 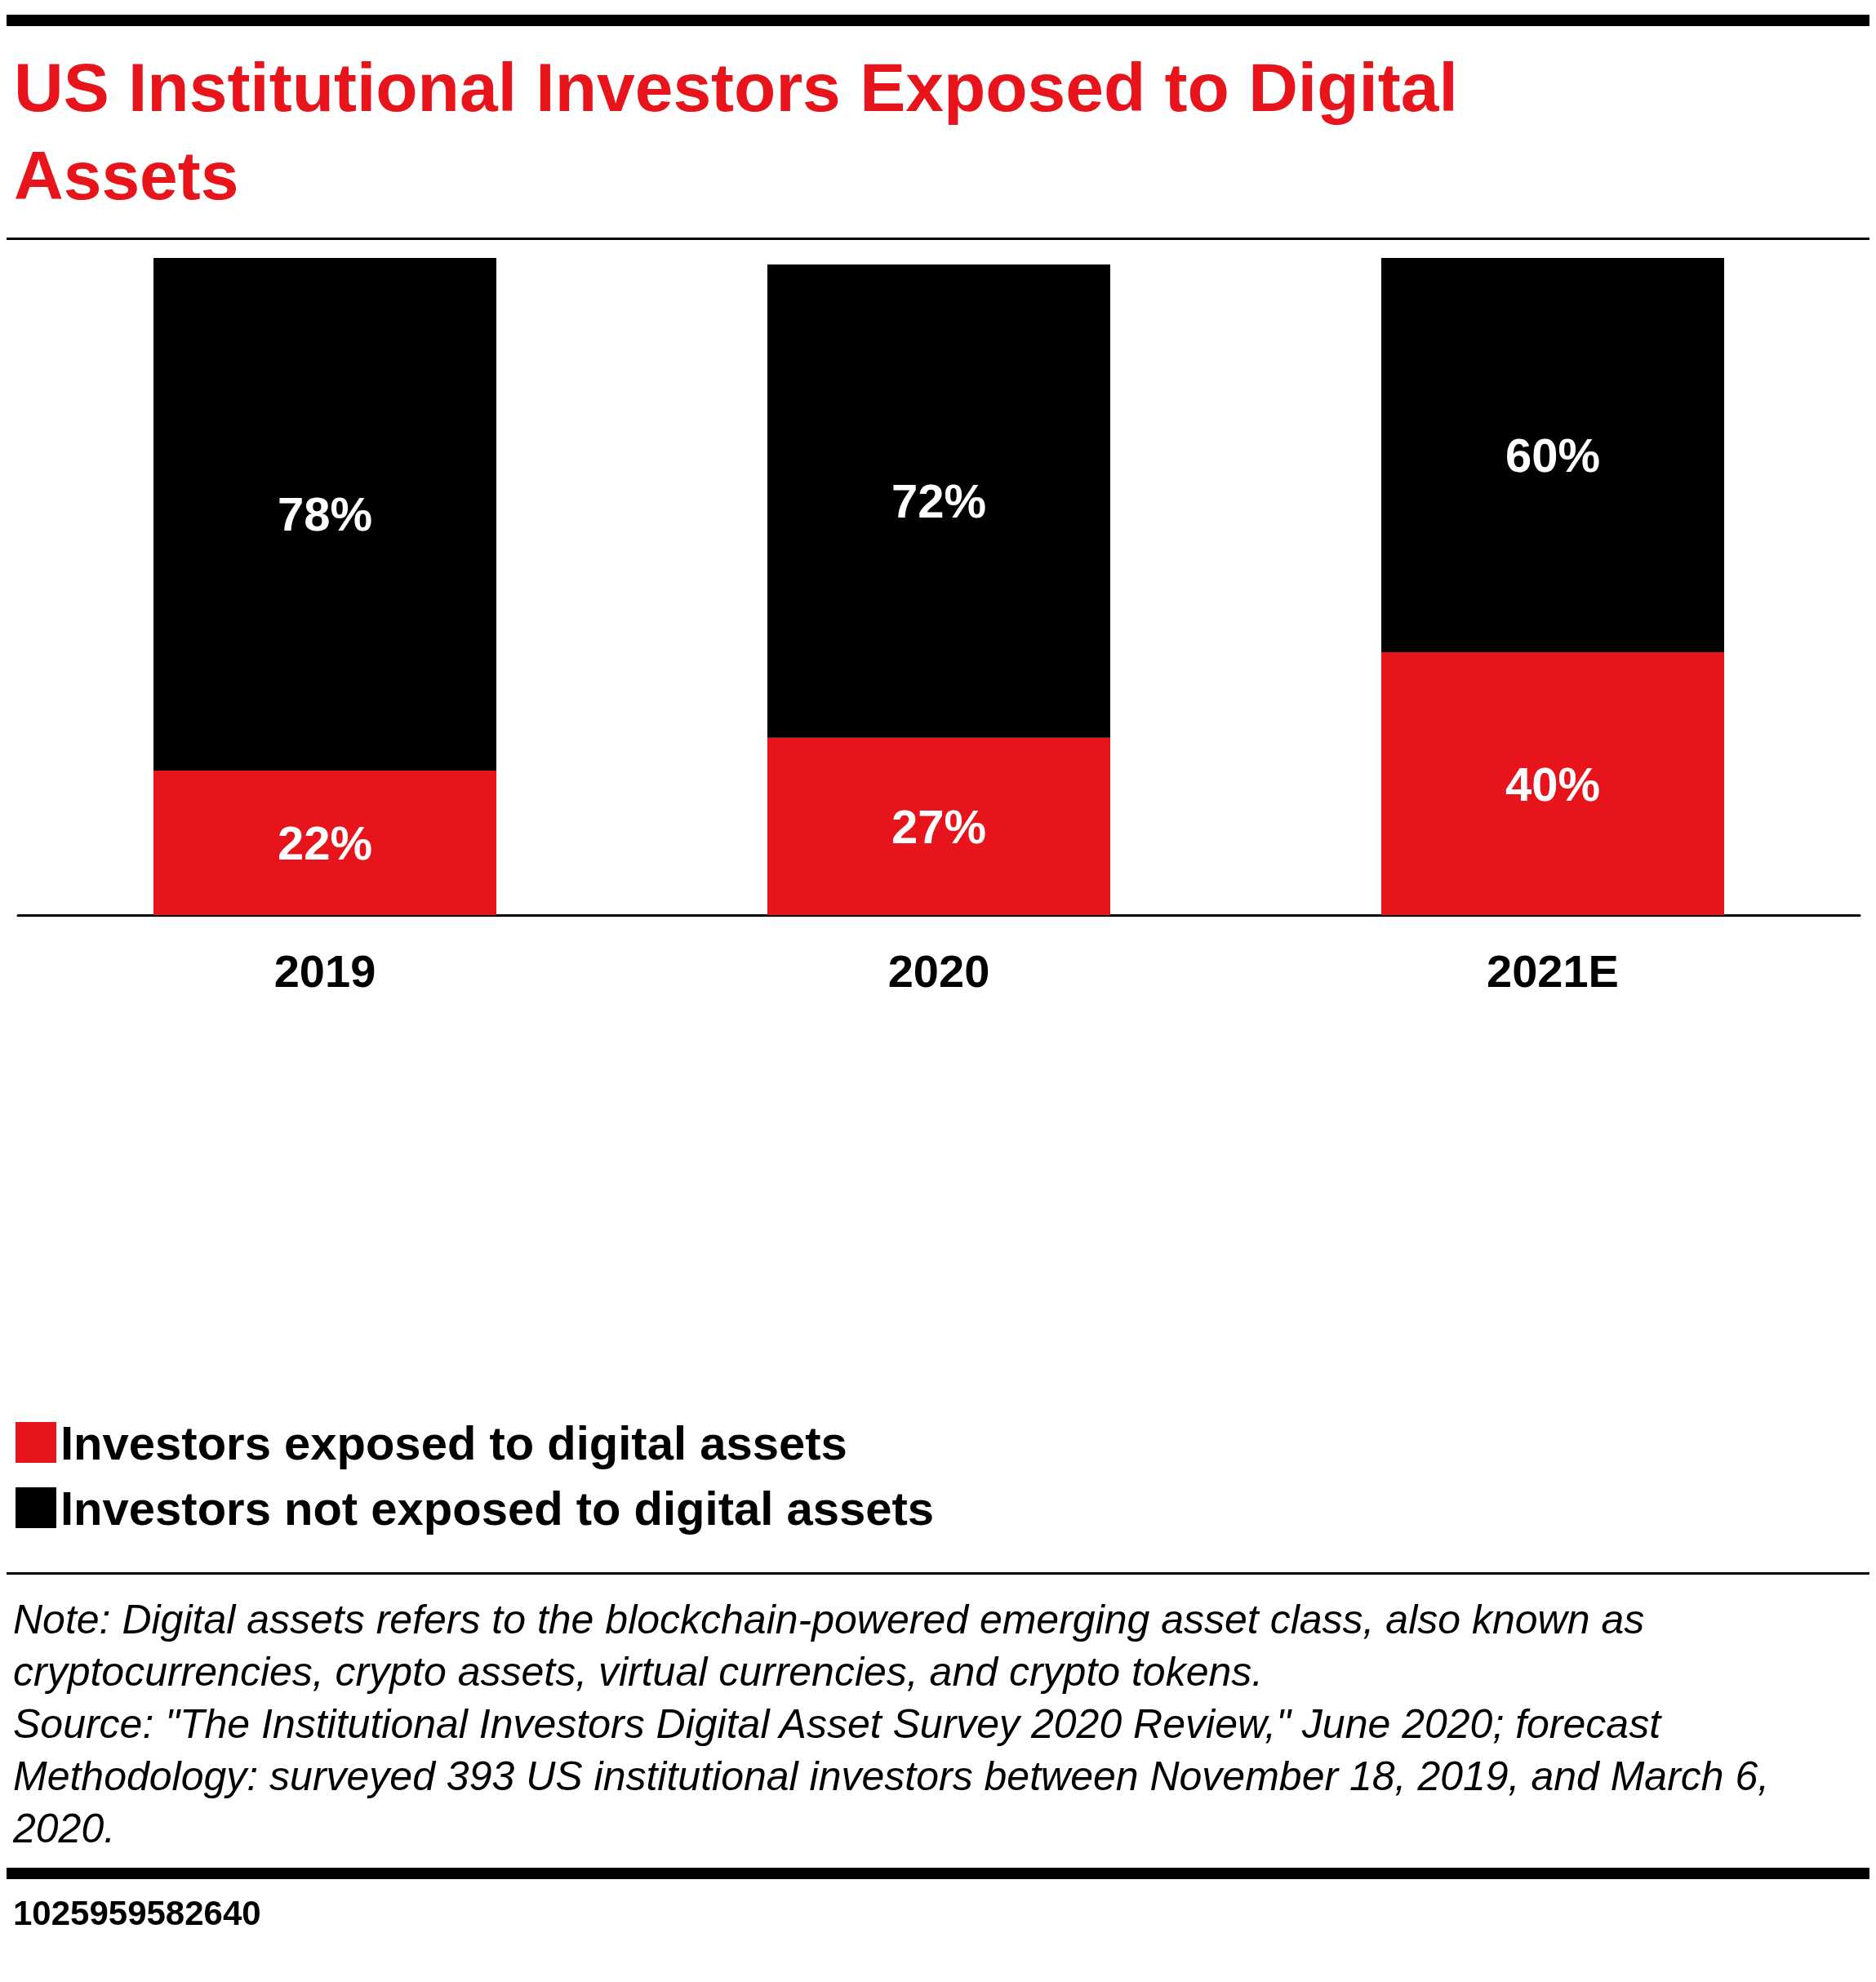 What do you see at coordinates (892, 1803) in the screenshot?
I see `text: Methodology: surveyed 393 US institutional investors between November 18, 2019, and March 6, 2020.` at bounding box center [892, 1803].